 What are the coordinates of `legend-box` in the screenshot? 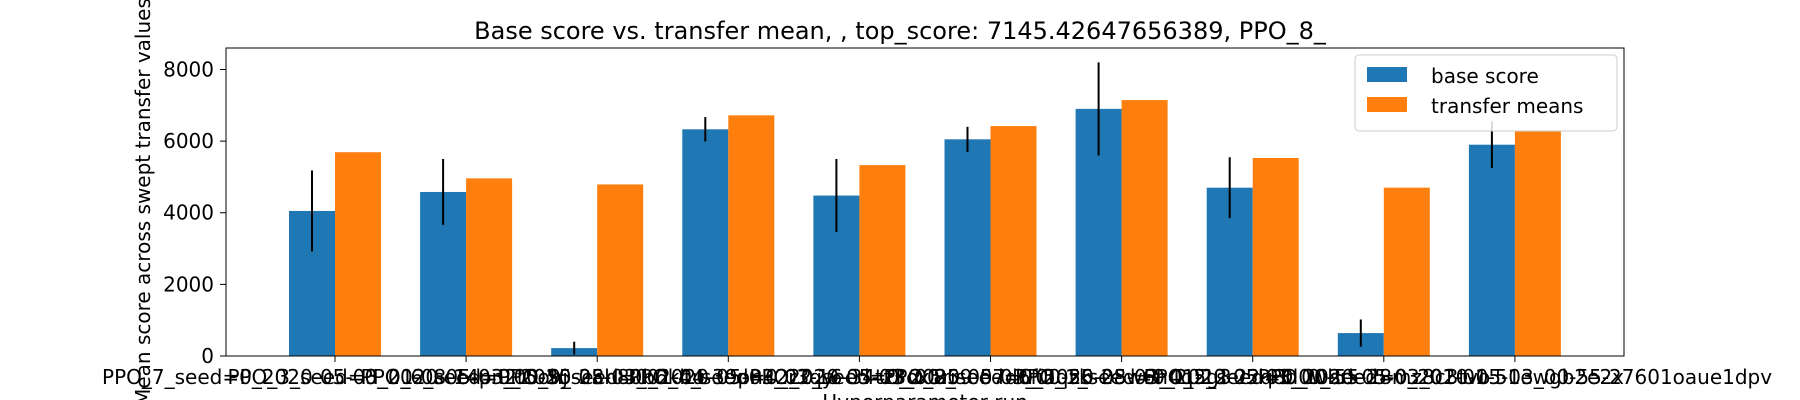 It's located at (1486, 93).